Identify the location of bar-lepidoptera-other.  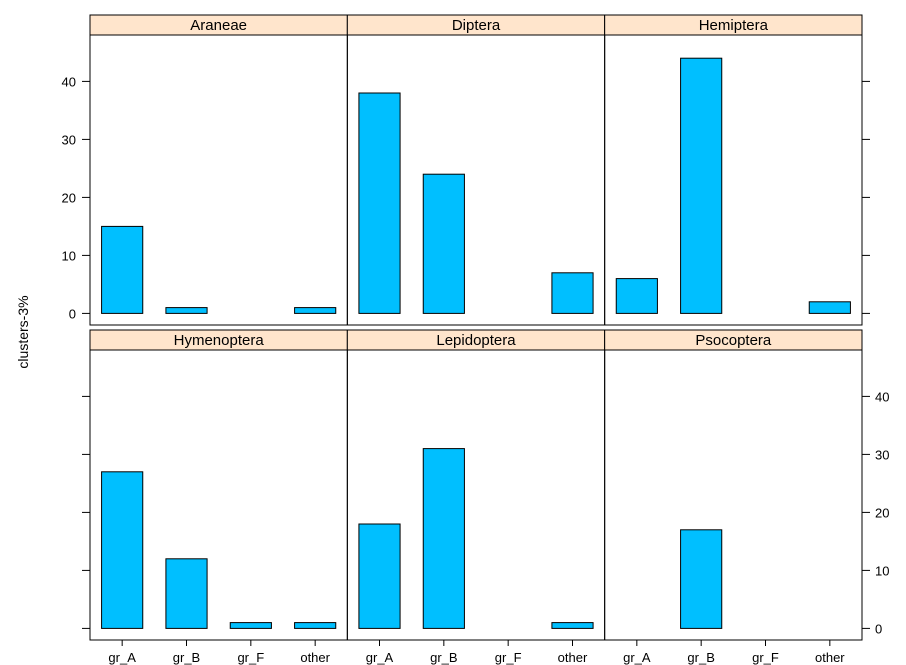
(572, 625).